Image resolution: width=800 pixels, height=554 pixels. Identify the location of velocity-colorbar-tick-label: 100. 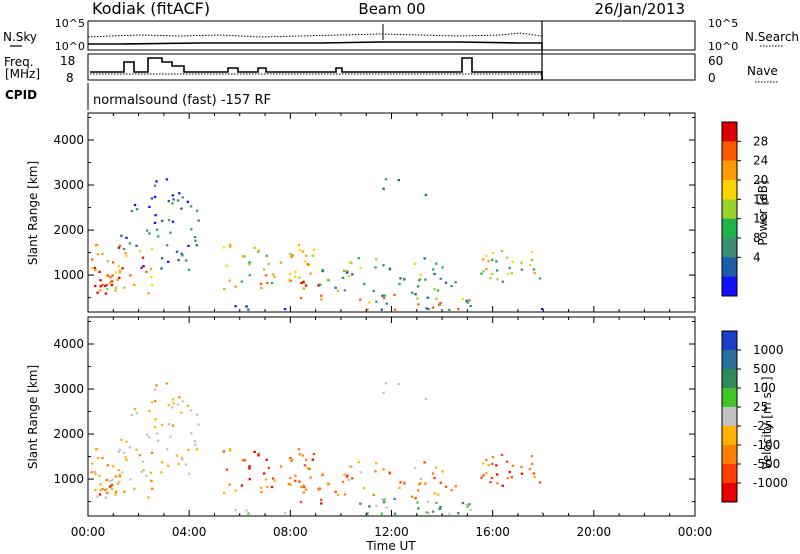
(764, 388).